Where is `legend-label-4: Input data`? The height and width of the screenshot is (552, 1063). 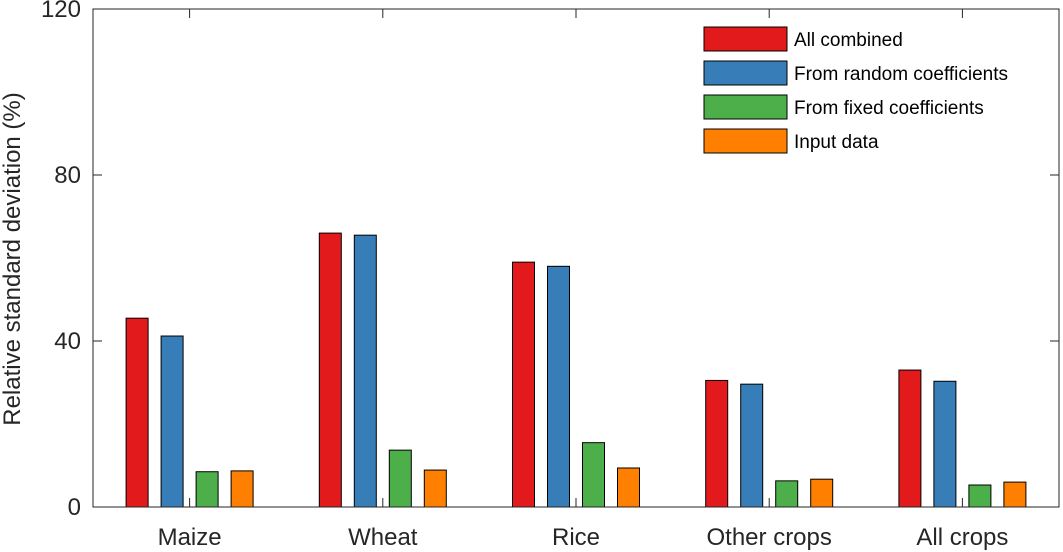
legend-label-4: Input data is located at coordinates (836, 142).